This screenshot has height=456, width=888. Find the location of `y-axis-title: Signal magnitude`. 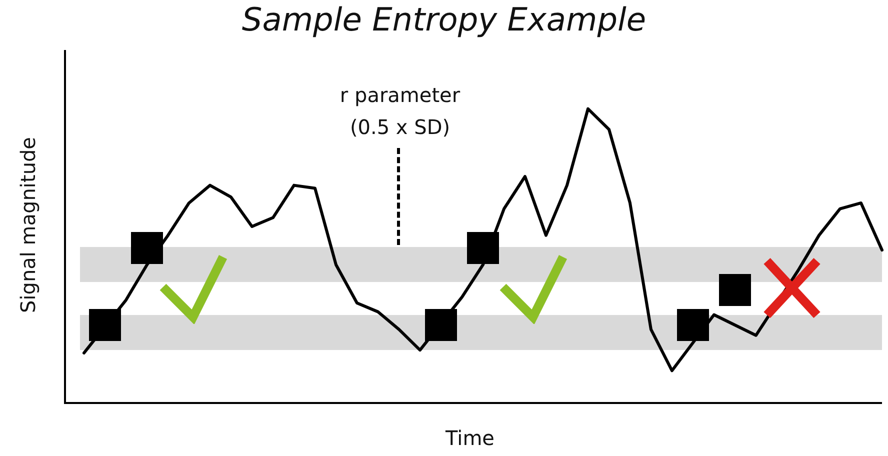

y-axis-title: Signal magnitude is located at coordinates (28, 225).